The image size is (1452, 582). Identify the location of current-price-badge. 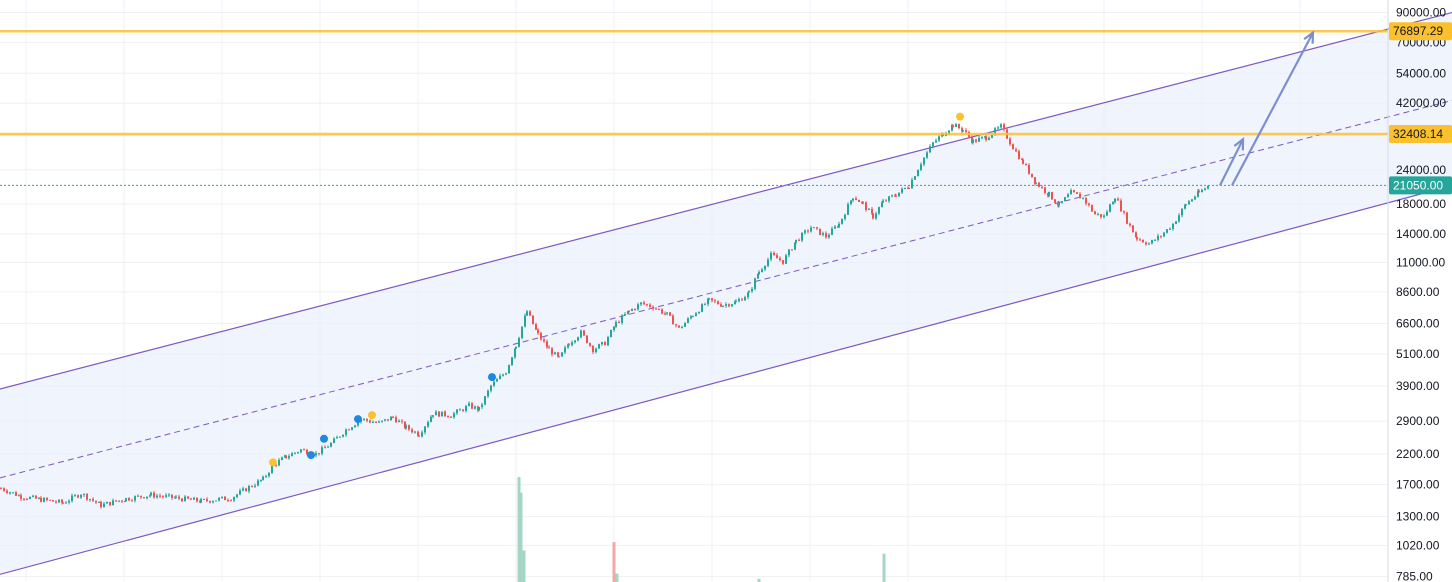
(1420, 185).